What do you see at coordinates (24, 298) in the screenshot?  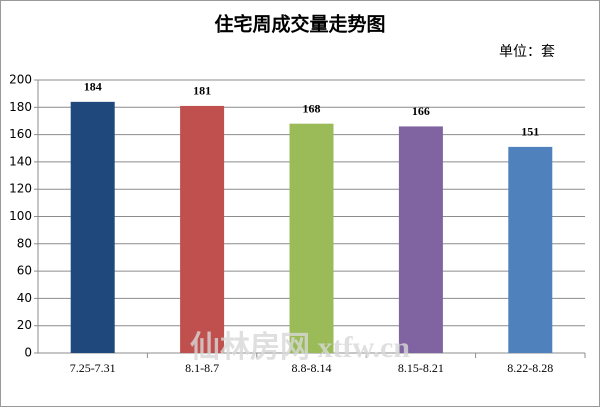 I see `y-tick-label: 40` at bounding box center [24, 298].